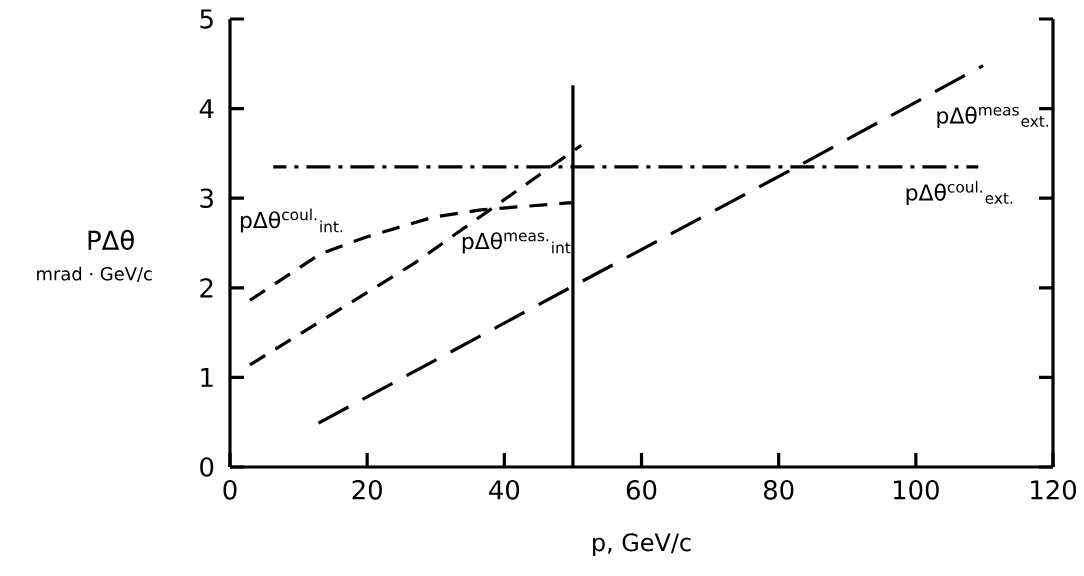 This screenshot has width=1084, height=576. What do you see at coordinates (367, 490) in the screenshot?
I see `x-tick-label: 20` at bounding box center [367, 490].